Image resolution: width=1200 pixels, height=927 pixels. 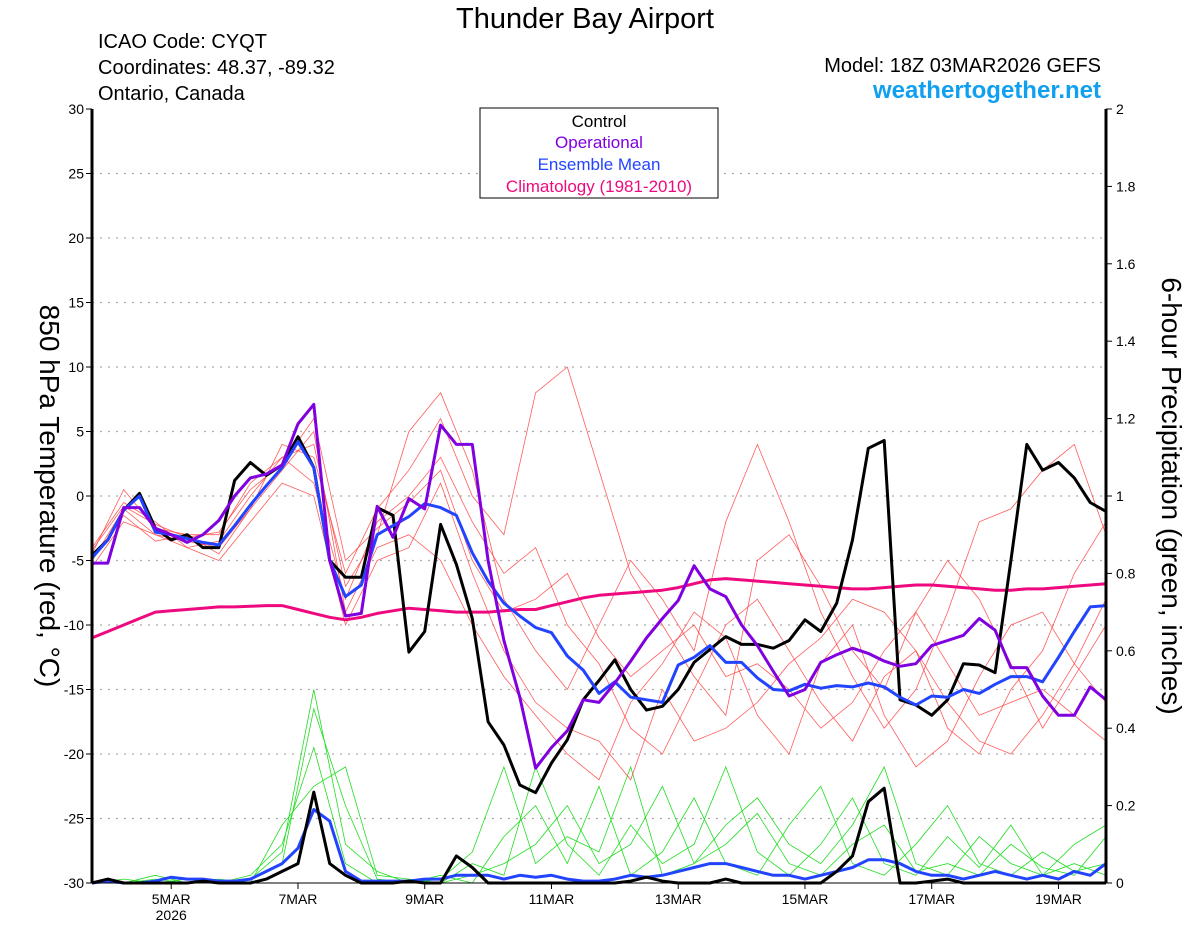 I want to click on y-tick-label: -15, so click(x=74, y=690).